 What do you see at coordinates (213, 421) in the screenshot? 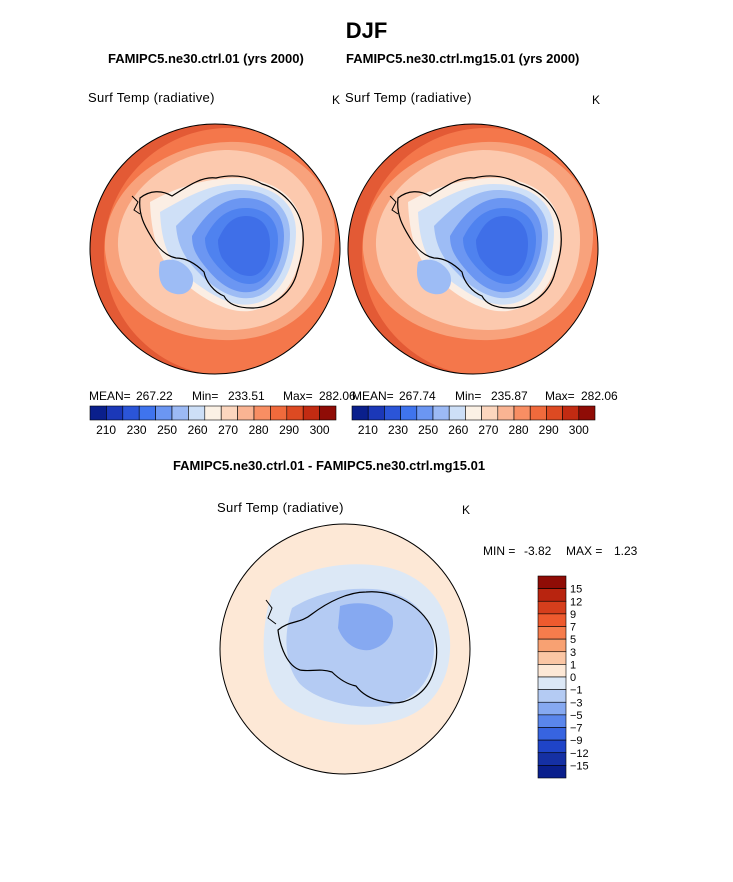
I see `panel-1-colorbar: 210 230 250 260 270 280 290 300` at bounding box center [213, 421].